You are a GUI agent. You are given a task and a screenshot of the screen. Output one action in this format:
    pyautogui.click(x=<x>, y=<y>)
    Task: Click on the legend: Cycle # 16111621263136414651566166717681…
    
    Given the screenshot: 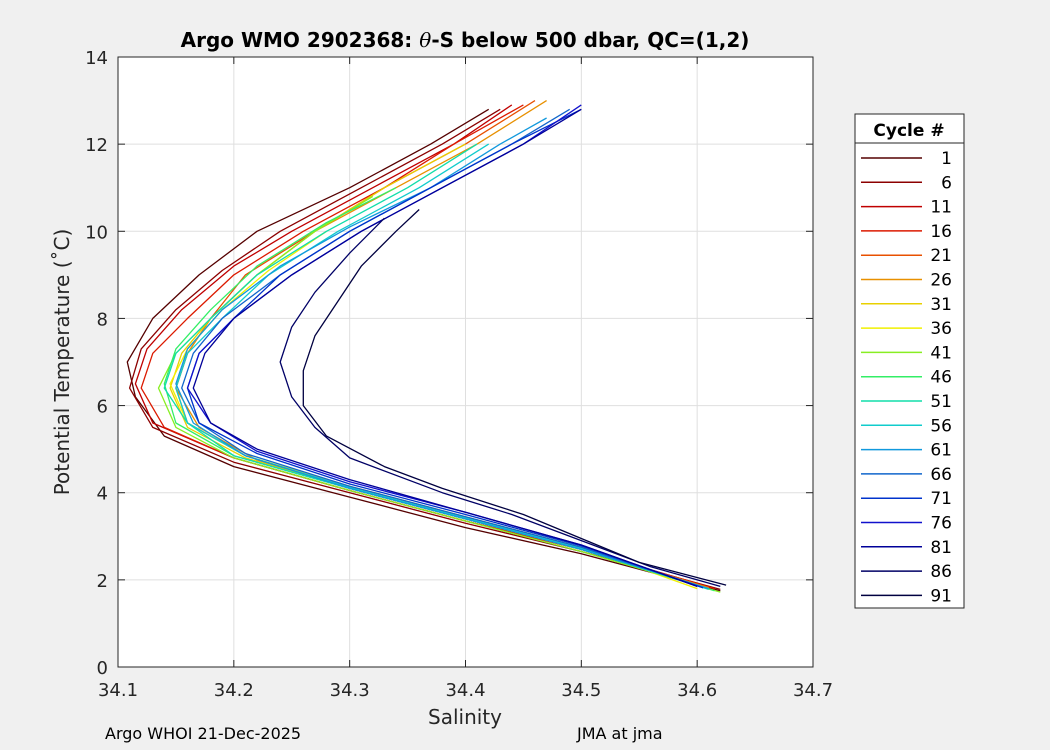 What is the action you would take?
    pyautogui.click(x=909, y=361)
    